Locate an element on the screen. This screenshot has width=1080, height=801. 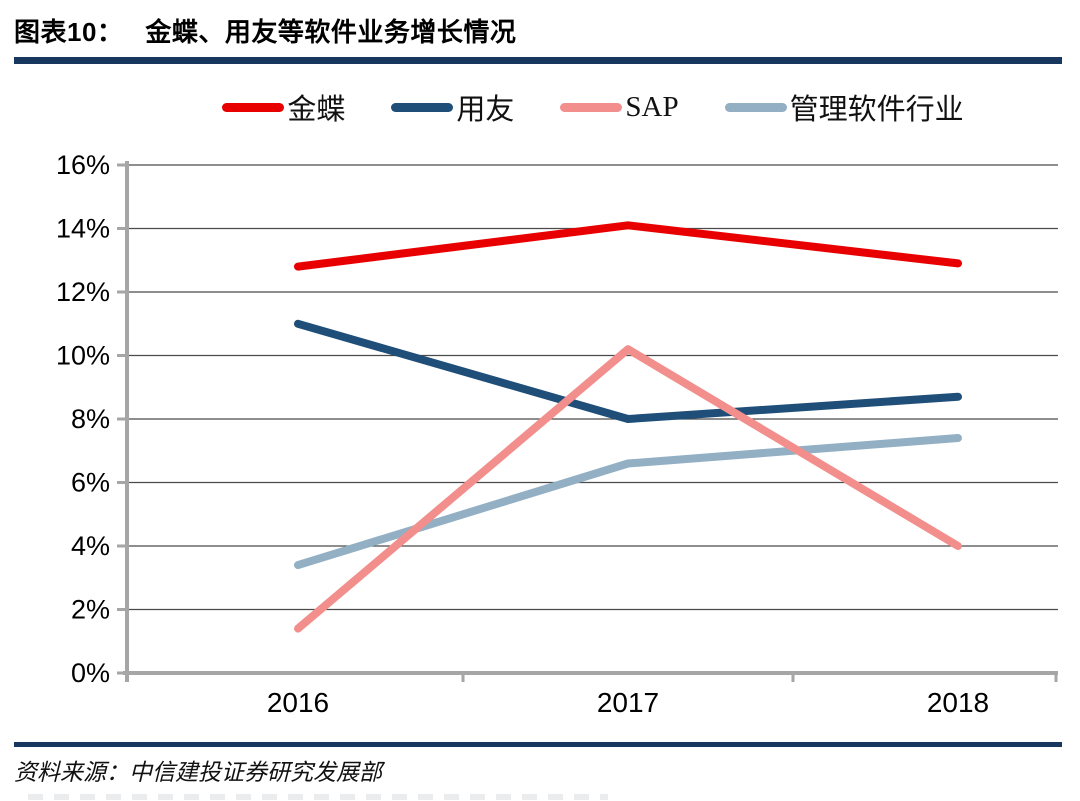
legend-item-金蝶: 金蝶 is located at coordinates (283, 107).